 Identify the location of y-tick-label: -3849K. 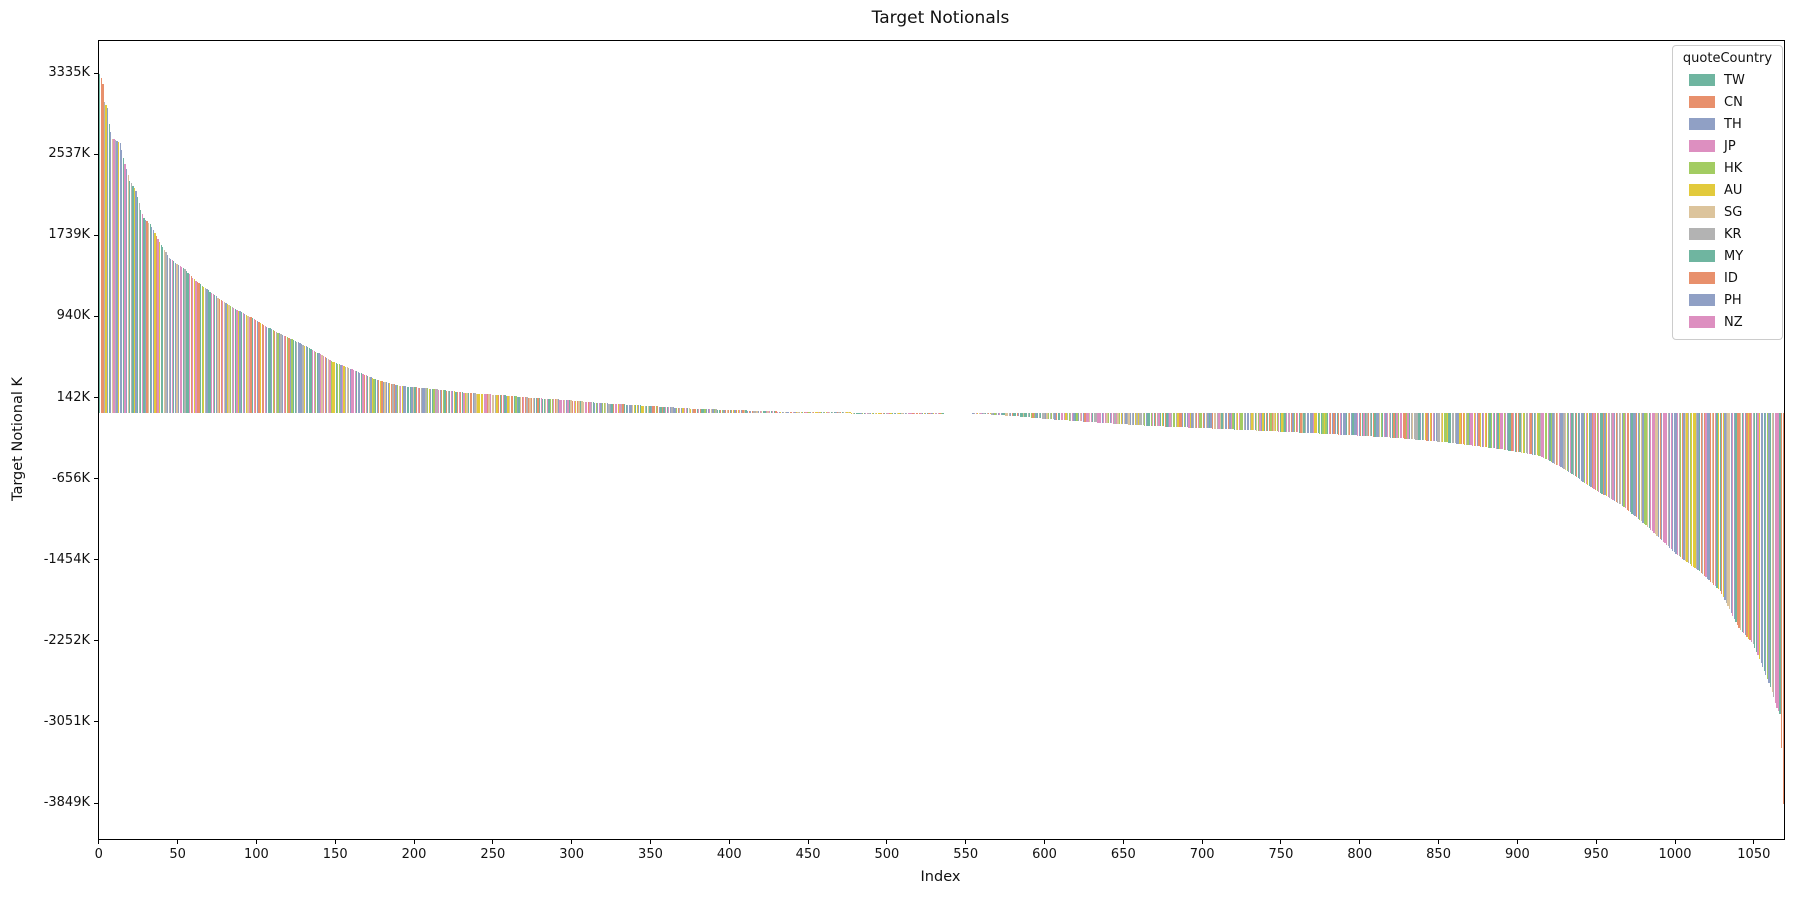
(66, 803).